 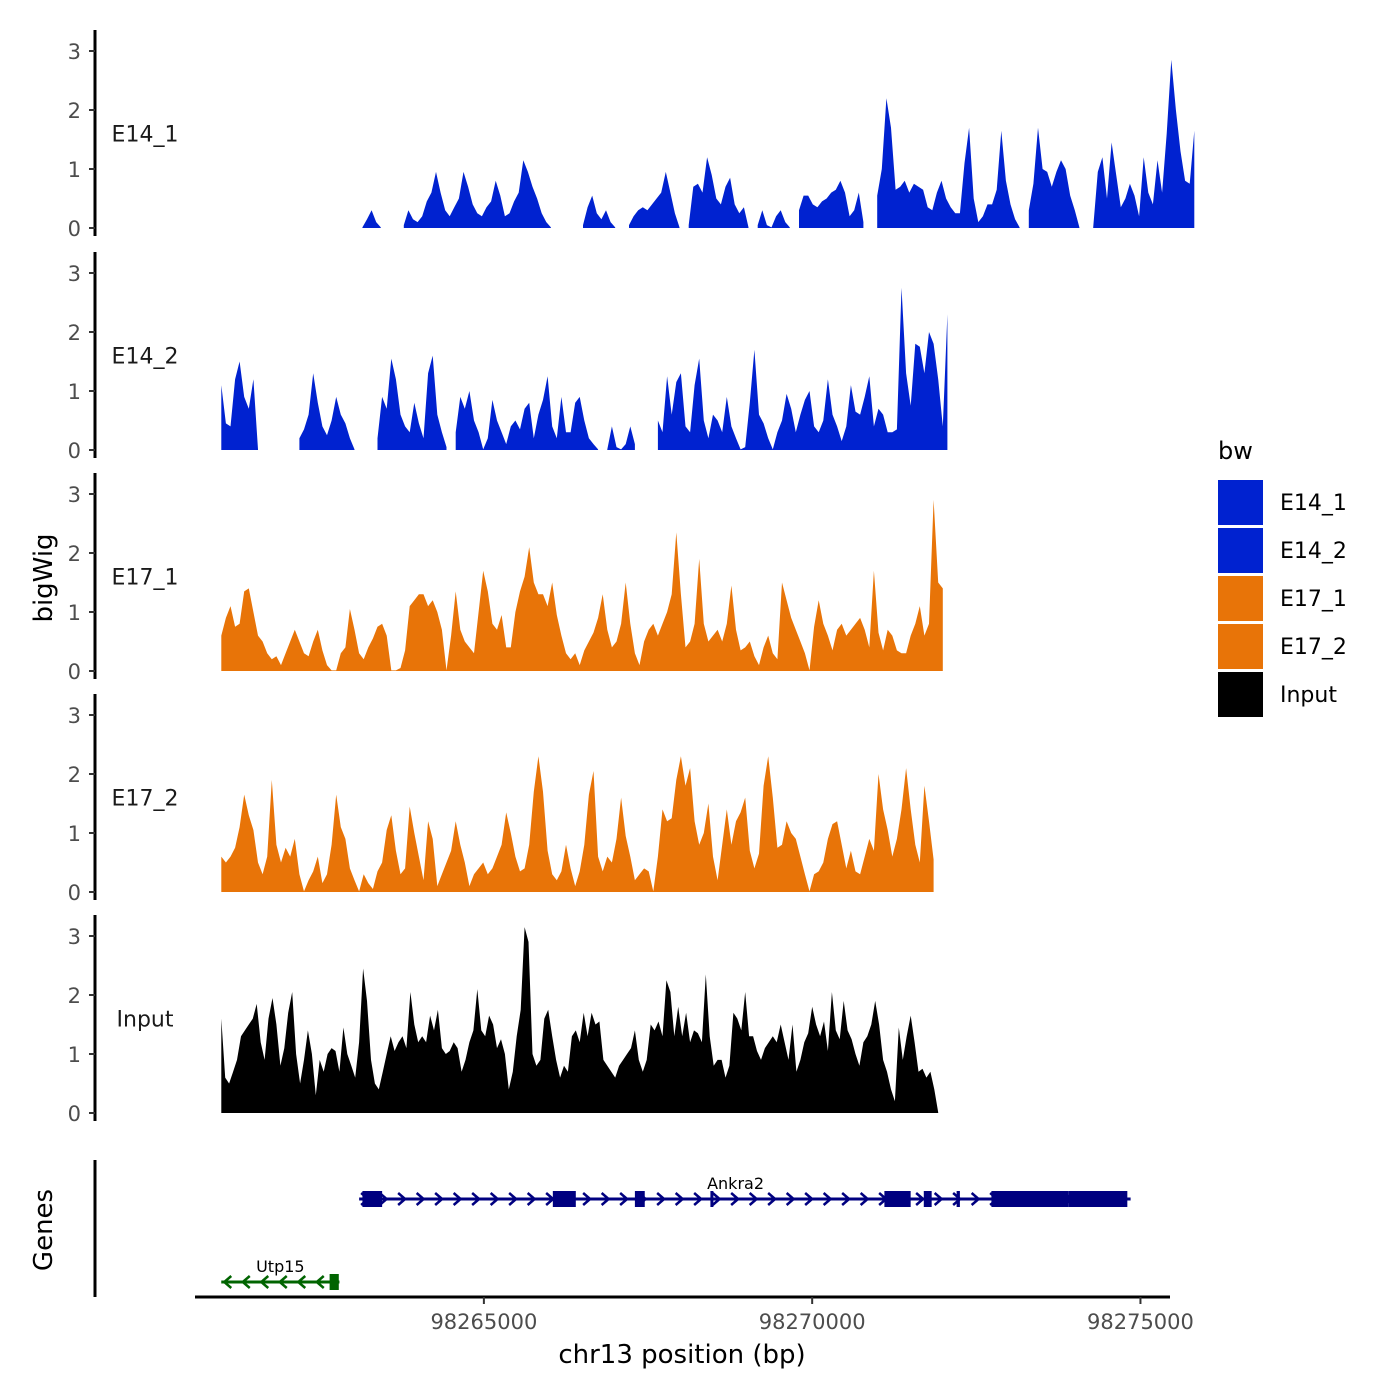 I want to click on track-label: E17_1, so click(x=145, y=578).